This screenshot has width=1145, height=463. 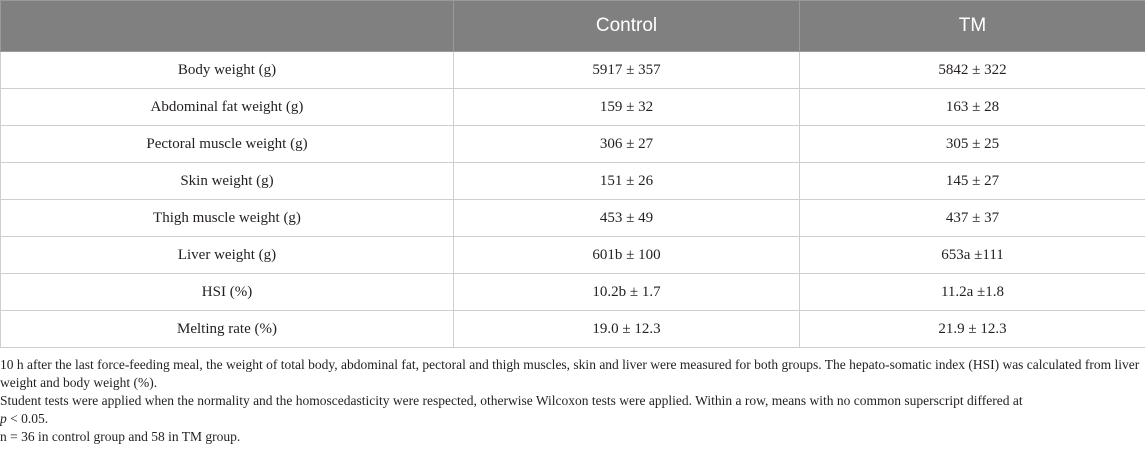 What do you see at coordinates (972, 26) in the screenshot?
I see `header-cell-tm: TM` at bounding box center [972, 26].